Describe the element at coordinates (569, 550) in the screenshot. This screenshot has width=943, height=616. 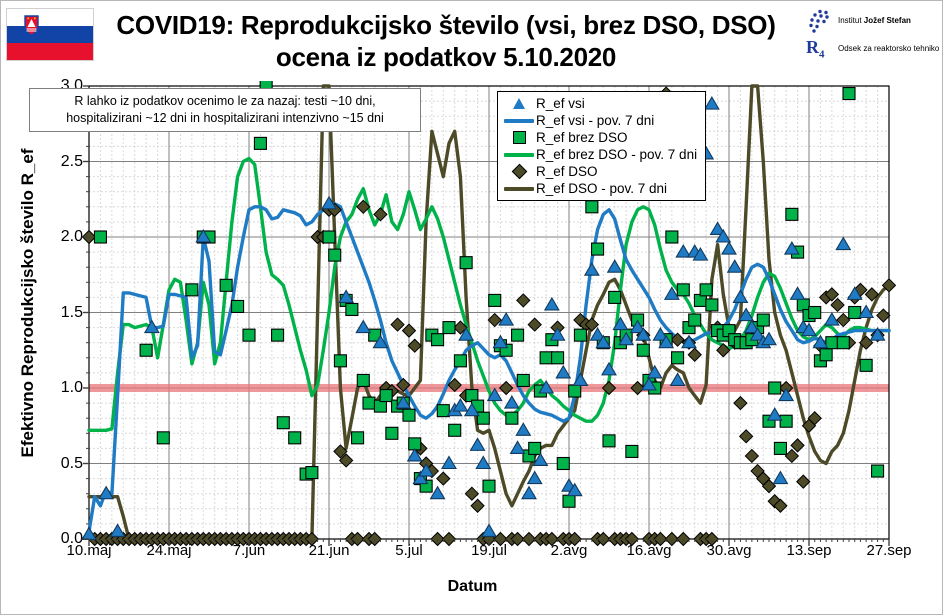
I see `x-tick-label: 2.avg` at that location.